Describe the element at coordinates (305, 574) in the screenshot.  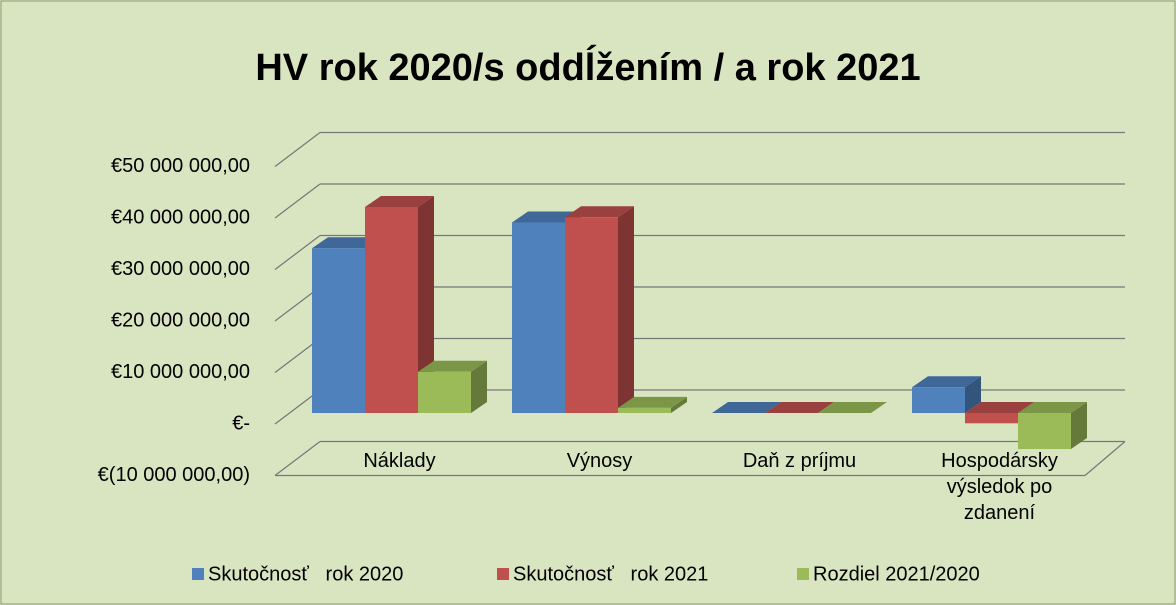
I see `legend-label: Skutočnosť rok 2020` at that location.